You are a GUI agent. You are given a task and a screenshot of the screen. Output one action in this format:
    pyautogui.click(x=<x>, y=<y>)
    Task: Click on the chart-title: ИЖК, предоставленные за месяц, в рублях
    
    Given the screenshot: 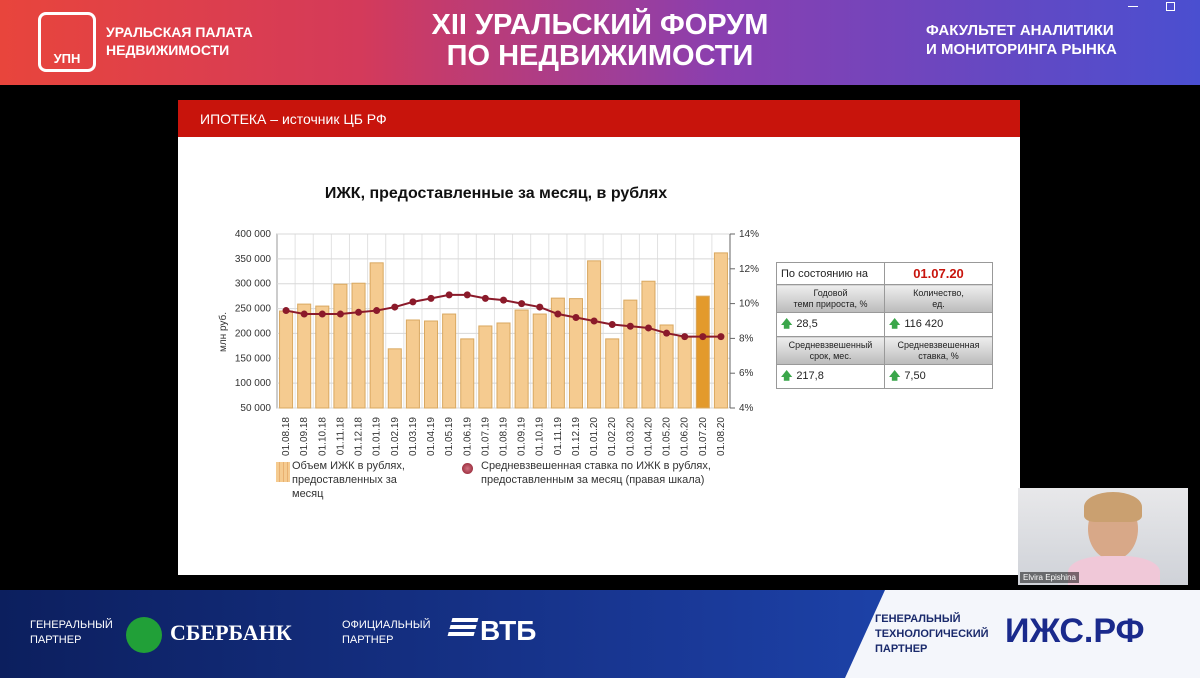 What is the action you would take?
    pyautogui.click(x=496, y=193)
    